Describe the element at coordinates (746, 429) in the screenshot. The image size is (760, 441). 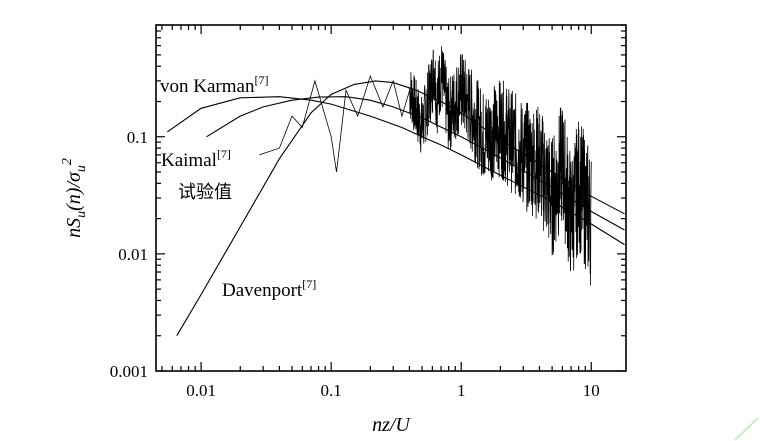
I see `watermark-stroke` at that location.